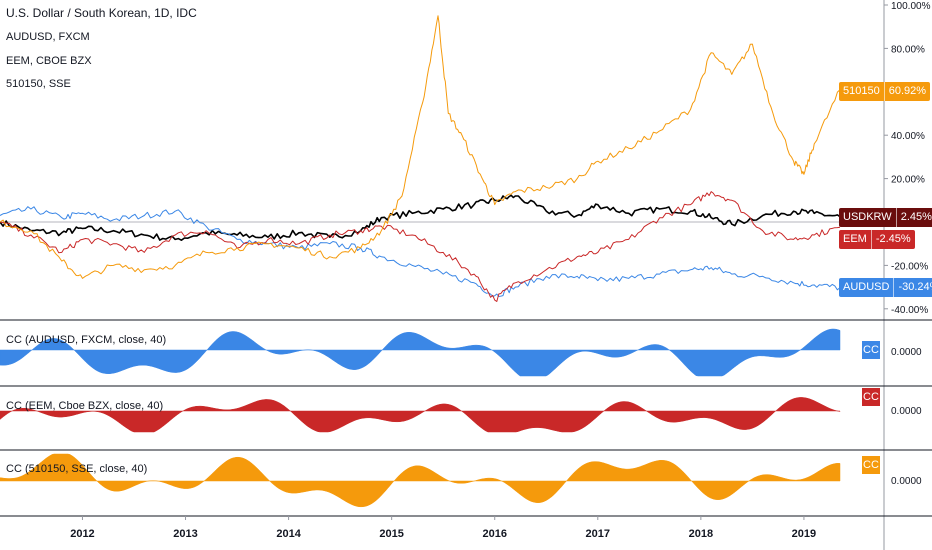  What do you see at coordinates (861, 91) in the screenshot?
I see `price-label-name: 510150` at bounding box center [861, 91].